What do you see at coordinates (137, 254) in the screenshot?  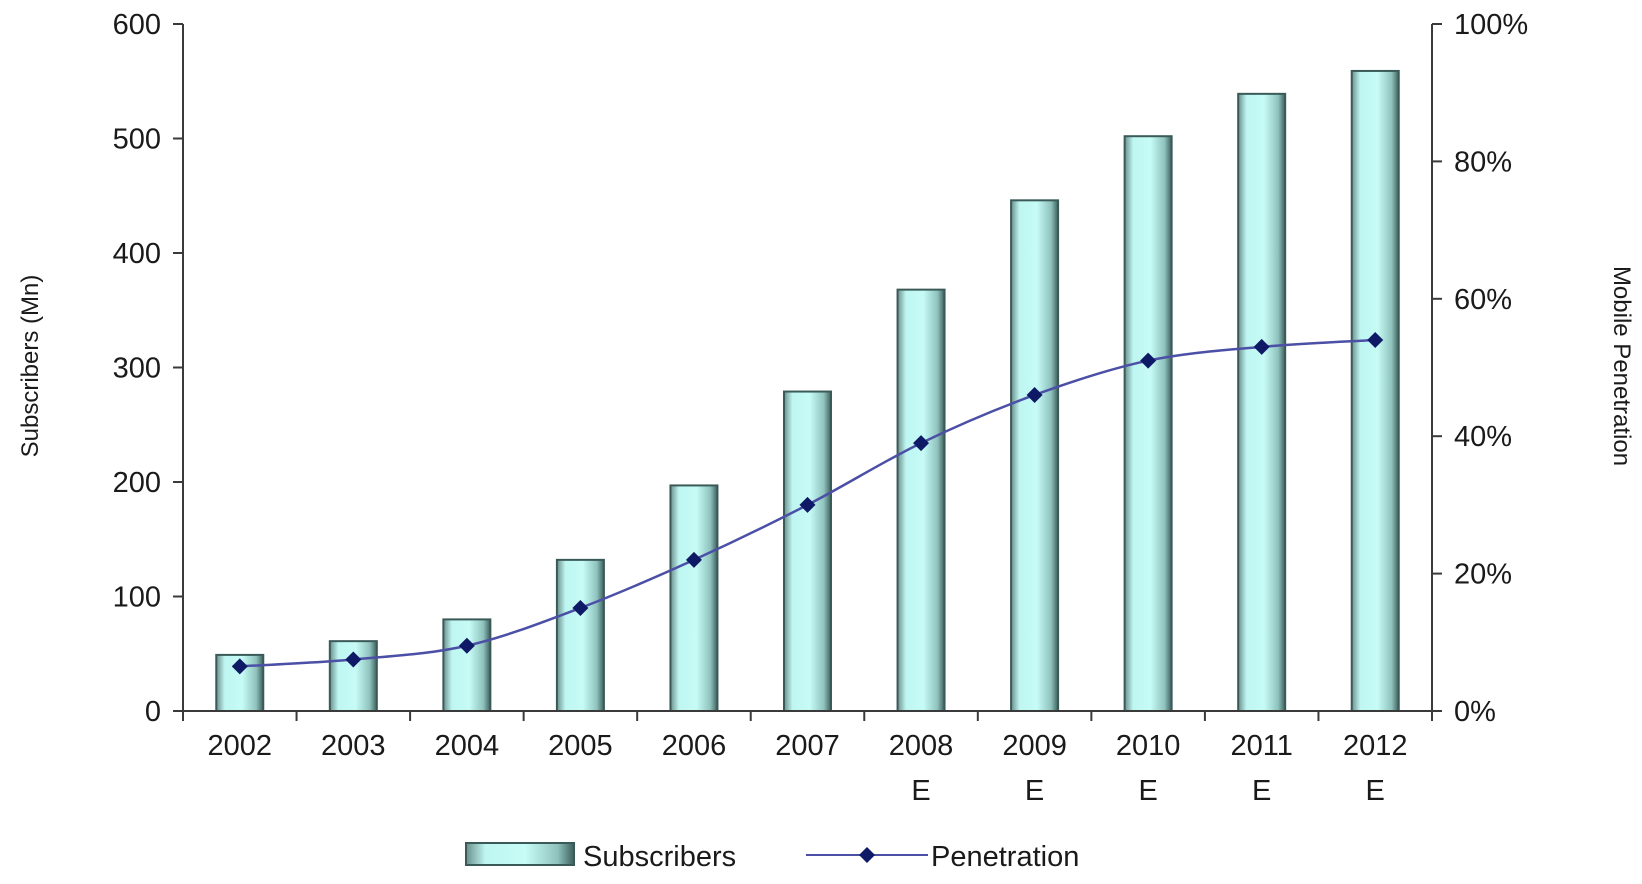 I see `left-tick-label: 400` at bounding box center [137, 254].